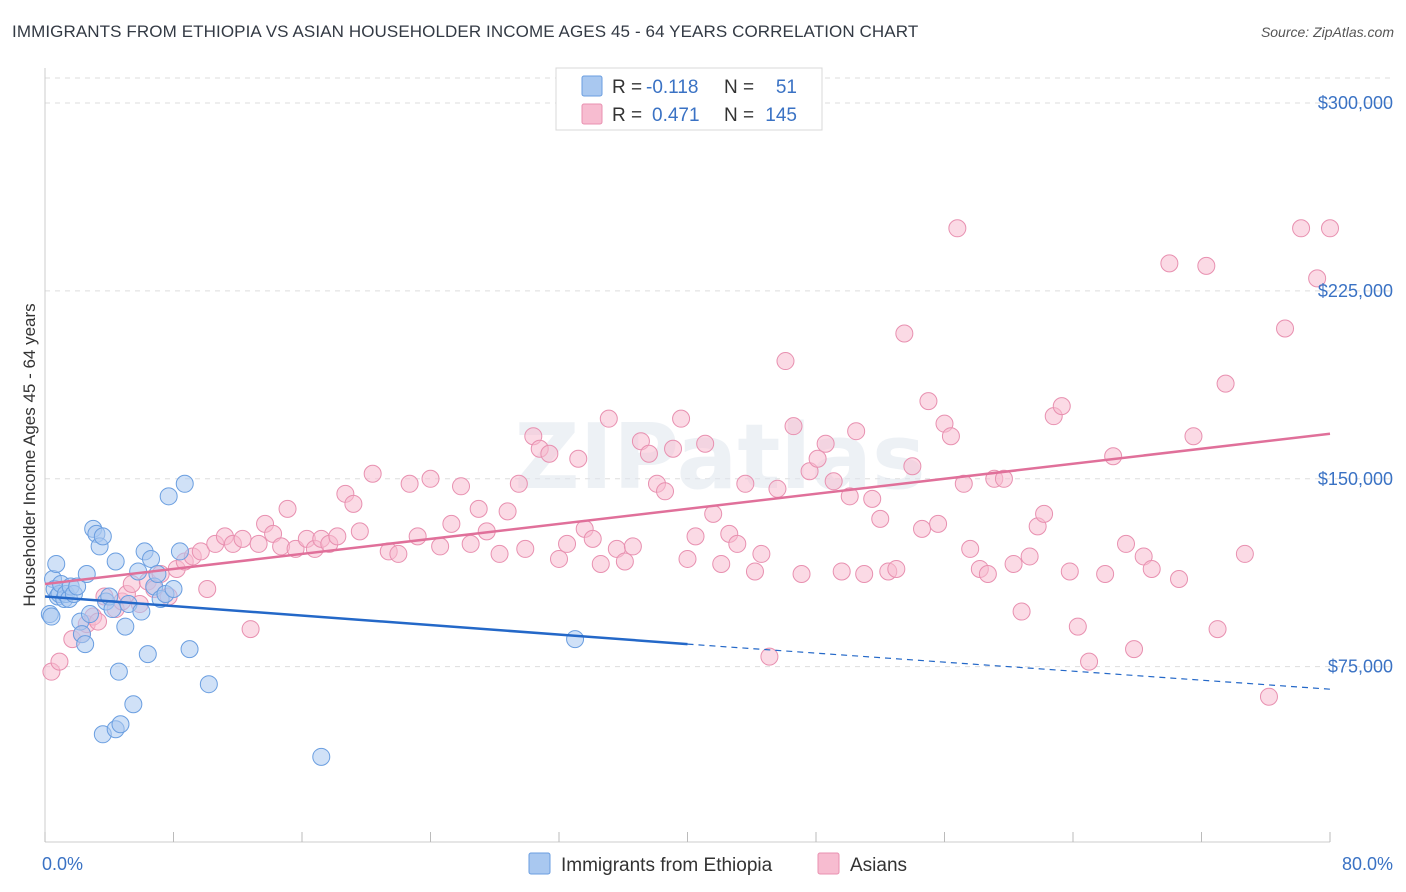  What do you see at coordinates (739, 115) in the screenshot?
I see `legend-n-label: N =` at bounding box center [739, 115].